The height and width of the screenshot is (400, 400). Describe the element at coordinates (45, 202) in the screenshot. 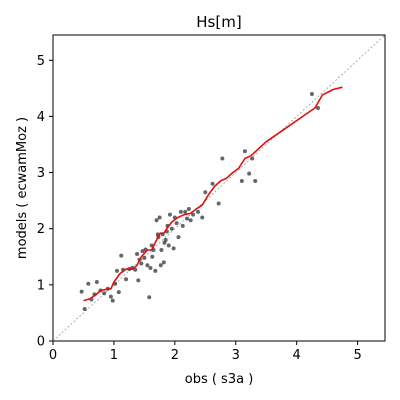

I see `y-axis-ticks: 0 1 2 3 4 5` at that location.